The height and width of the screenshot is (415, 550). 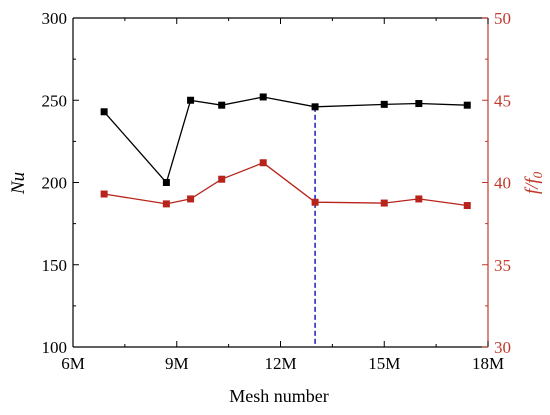 I want to click on x-tick-label-3: 12M, so click(x=280, y=363).